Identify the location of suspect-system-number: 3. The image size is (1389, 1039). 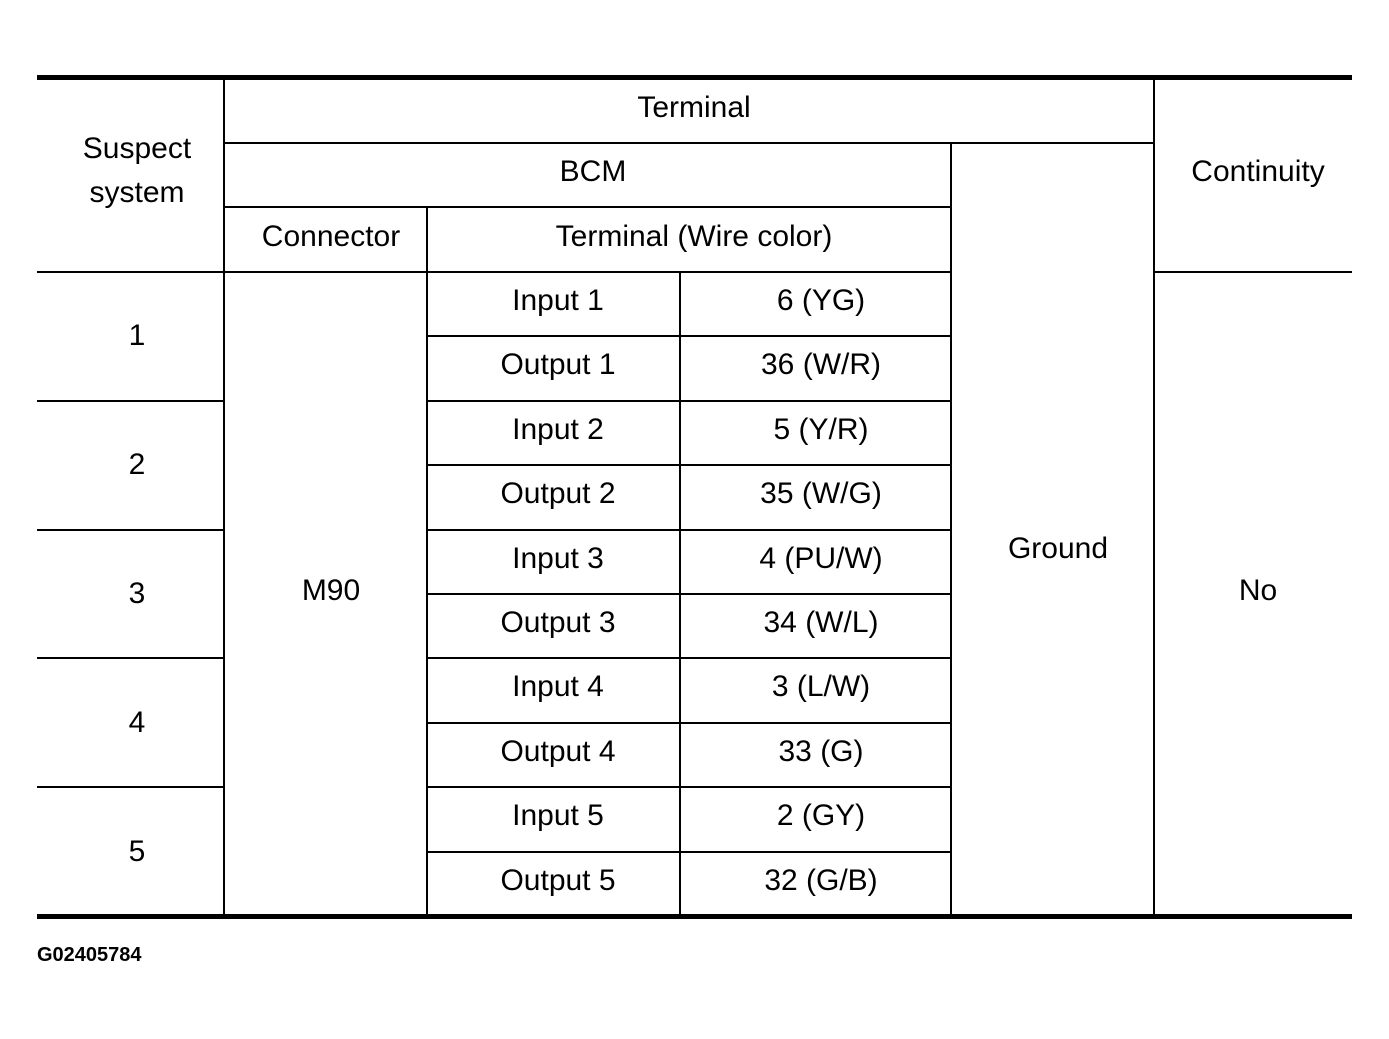
(137, 593).